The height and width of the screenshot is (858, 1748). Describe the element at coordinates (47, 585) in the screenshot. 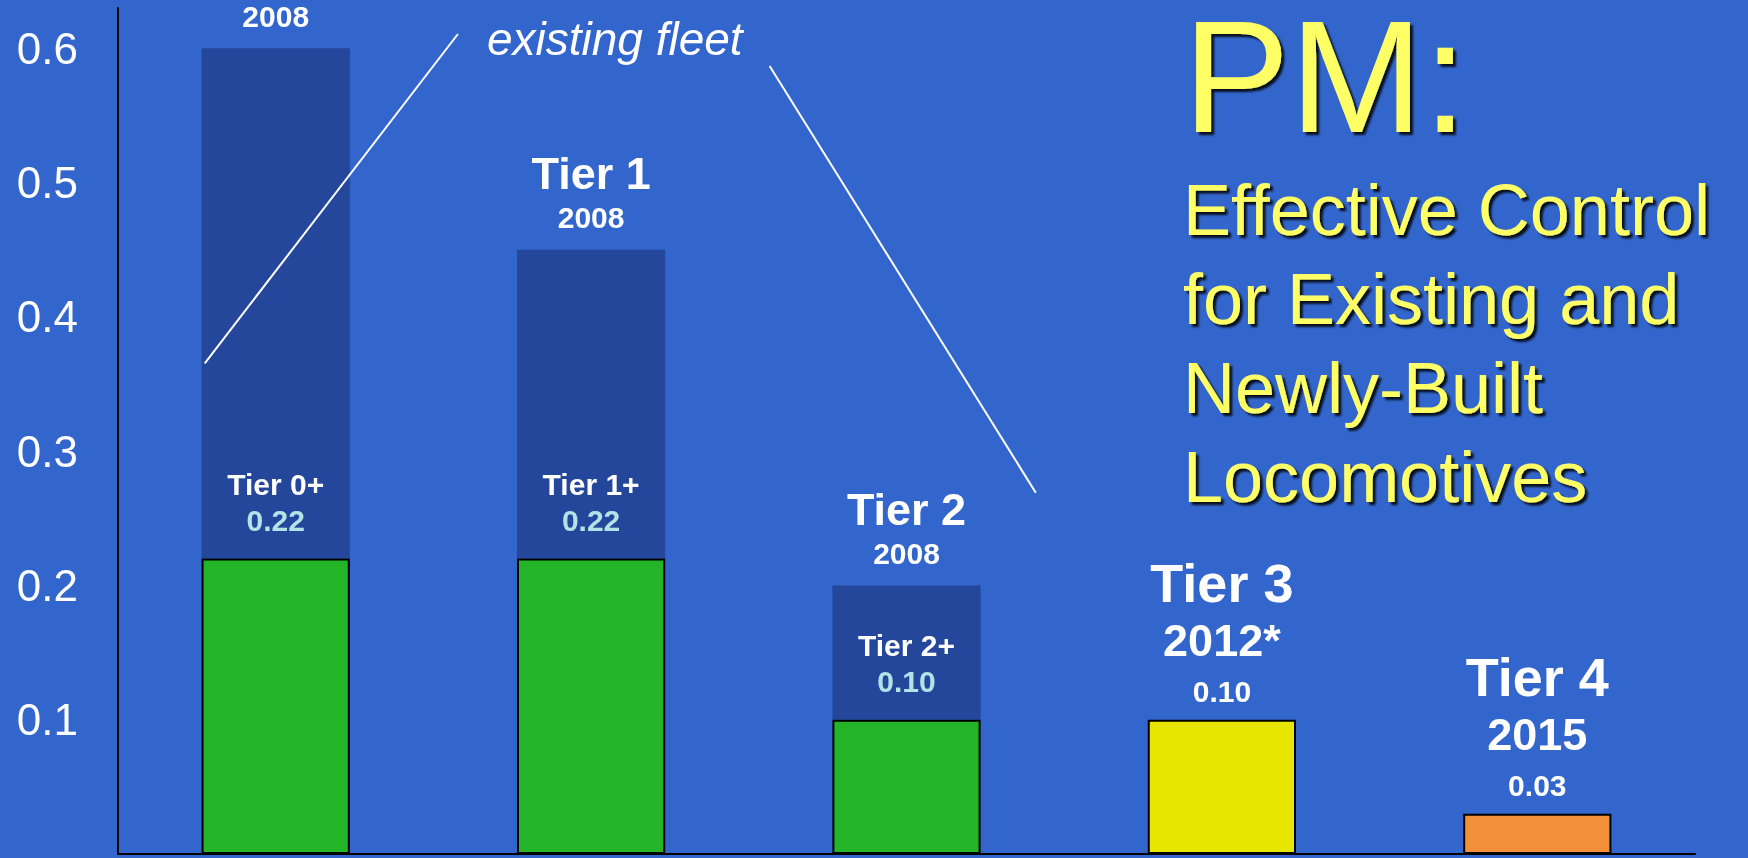

I see `y-tick-label: 0.2` at that location.